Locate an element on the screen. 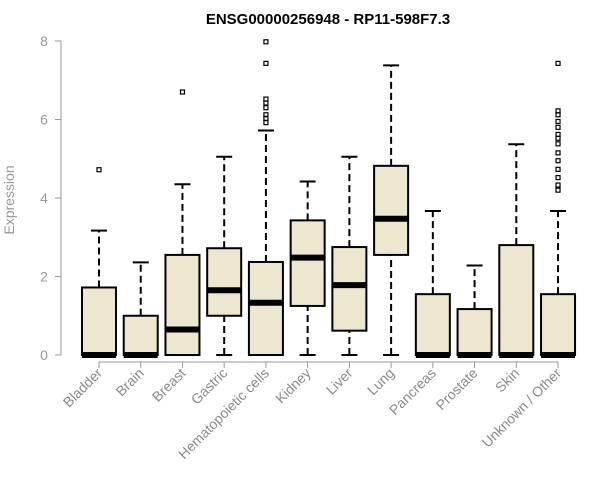 The height and width of the screenshot is (500, 600). box-lung is located at coordinates (391, 210).